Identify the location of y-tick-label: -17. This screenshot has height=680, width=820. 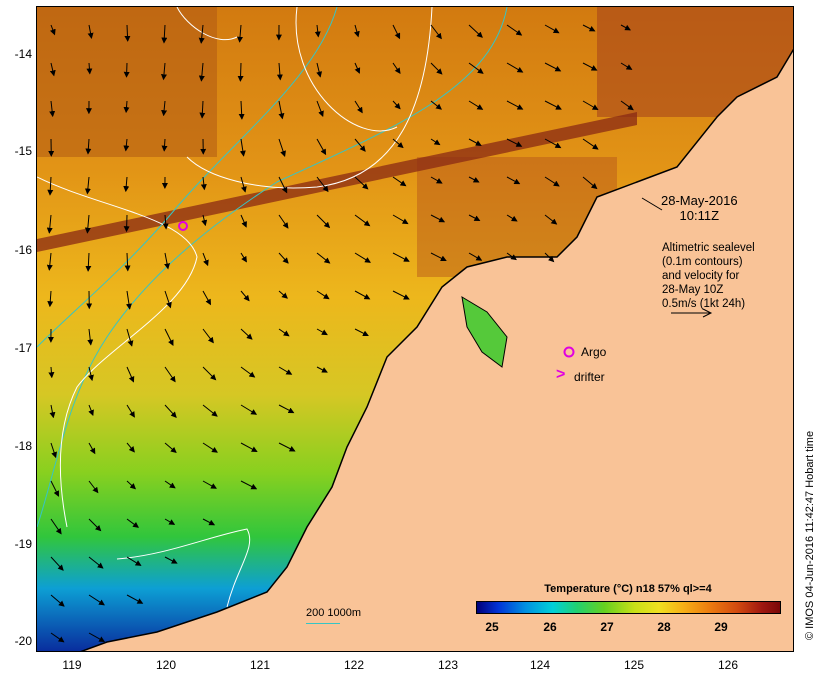
(23, 348).